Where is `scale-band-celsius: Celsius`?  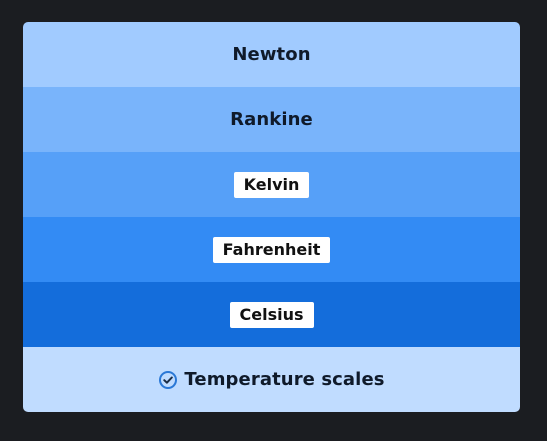 scale-band-celsius: Celsius is located at coordinates (271, 314).